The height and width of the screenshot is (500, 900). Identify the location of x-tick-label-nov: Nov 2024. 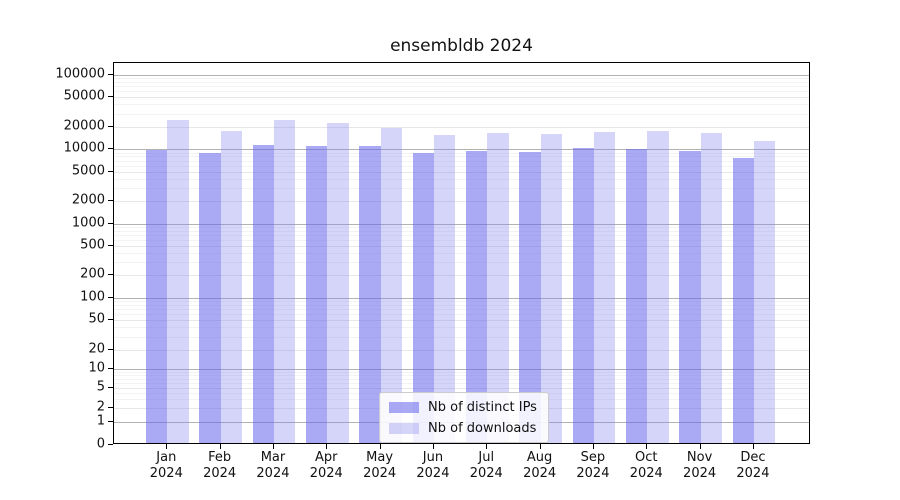
(700, 465).